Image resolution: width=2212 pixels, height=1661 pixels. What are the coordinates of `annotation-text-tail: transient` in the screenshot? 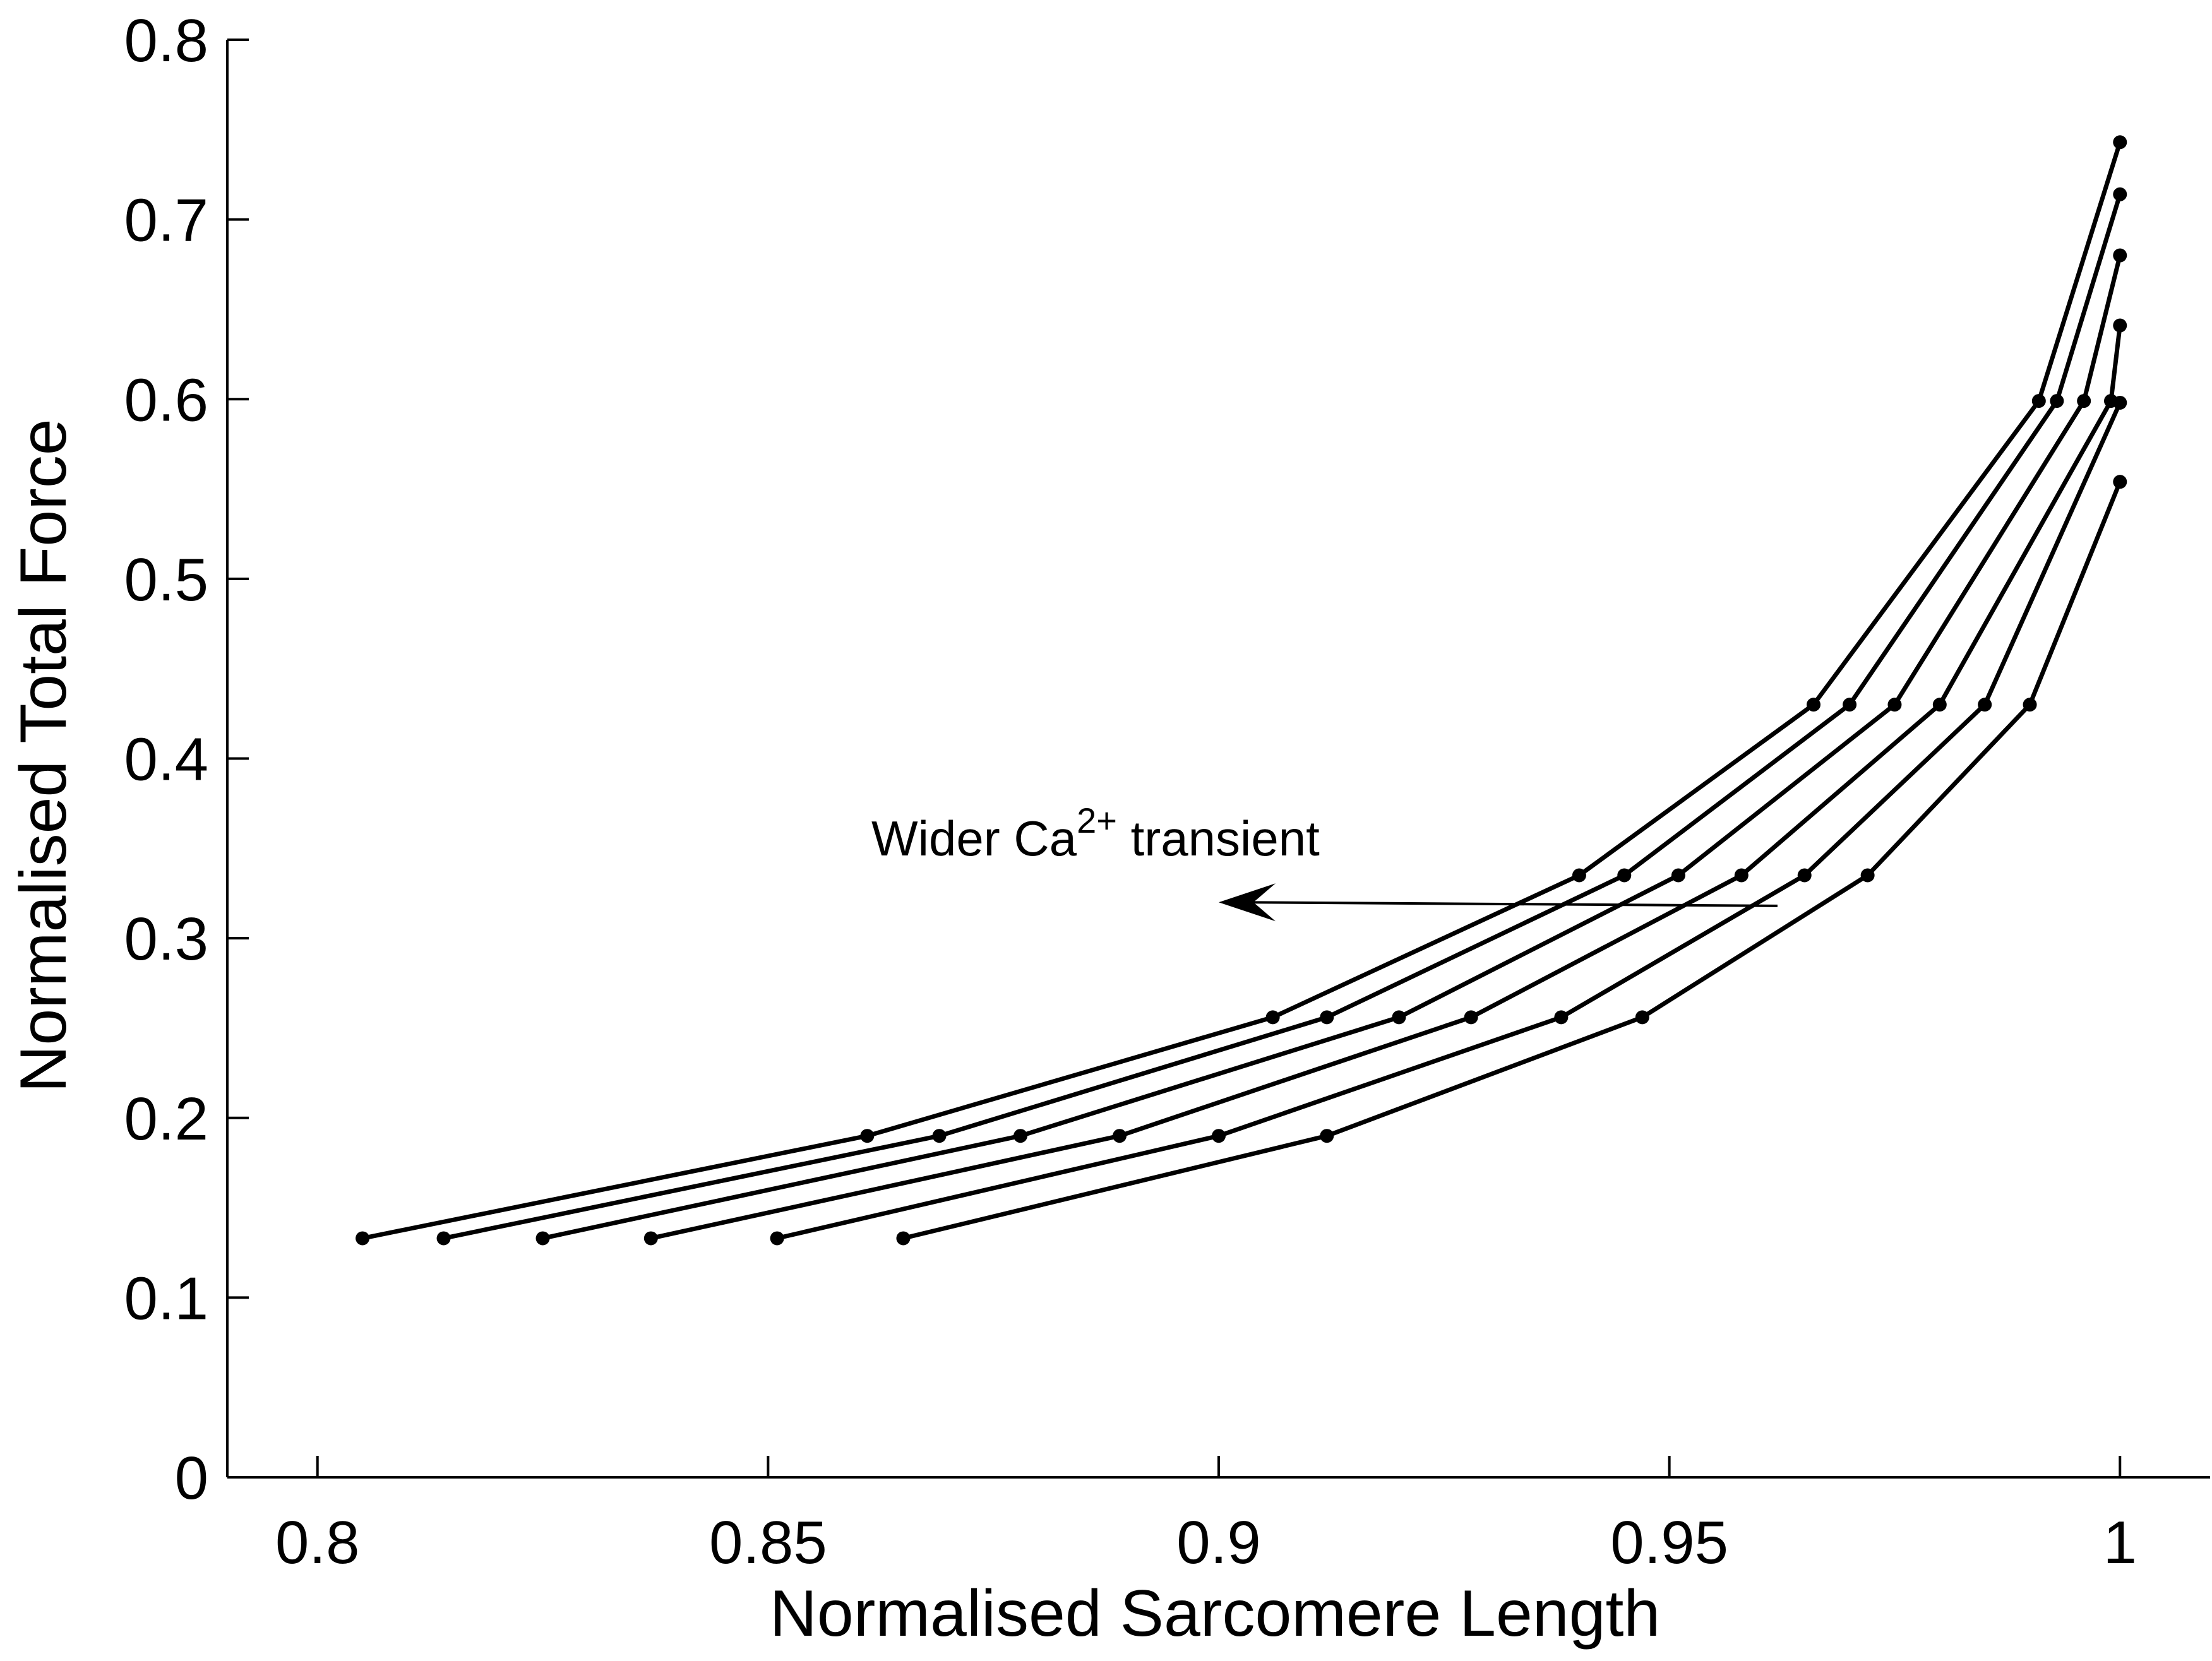 It's located at (1218, 838).